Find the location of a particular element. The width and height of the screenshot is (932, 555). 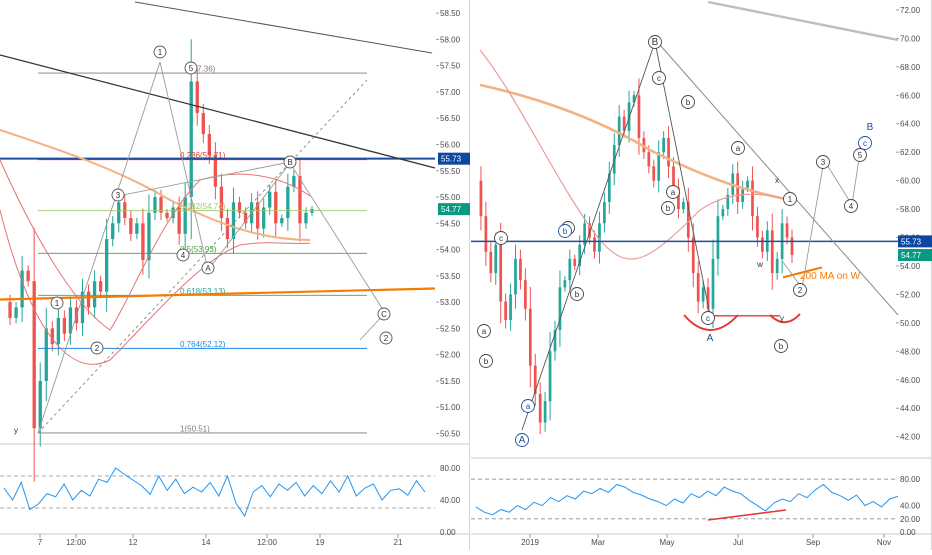

channel-line is located at coordinates (283, 27).